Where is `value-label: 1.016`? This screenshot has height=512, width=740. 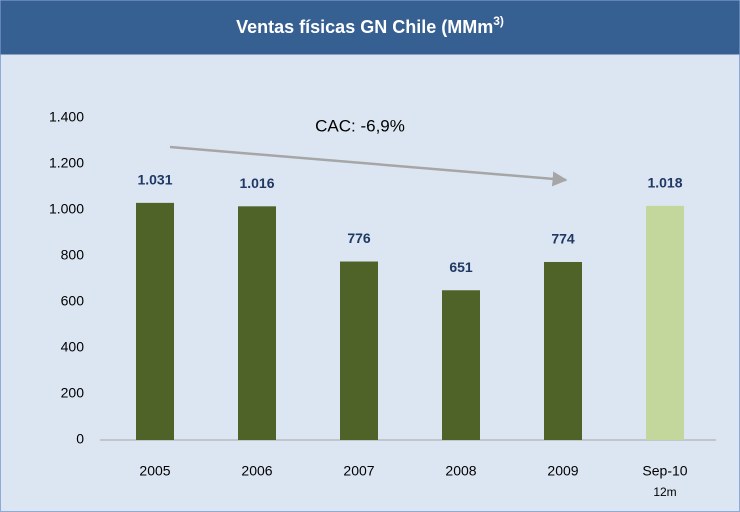
value-label: 1.016 is located at coordinates (256, 183).